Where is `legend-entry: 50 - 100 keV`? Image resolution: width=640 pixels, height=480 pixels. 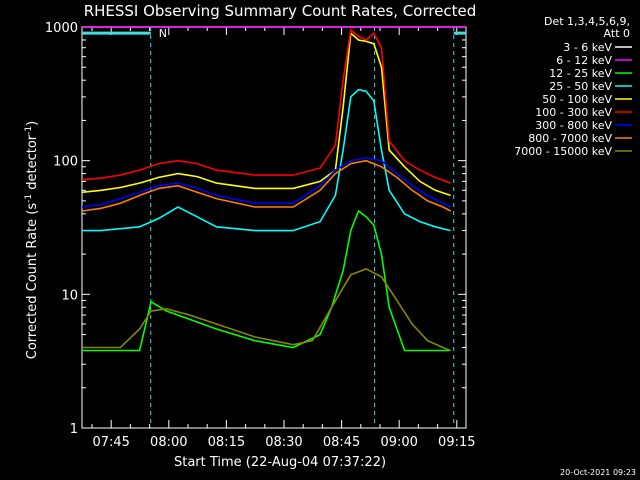 legend-entry: 50 - 100 keV is located at coordinates (577, 99).